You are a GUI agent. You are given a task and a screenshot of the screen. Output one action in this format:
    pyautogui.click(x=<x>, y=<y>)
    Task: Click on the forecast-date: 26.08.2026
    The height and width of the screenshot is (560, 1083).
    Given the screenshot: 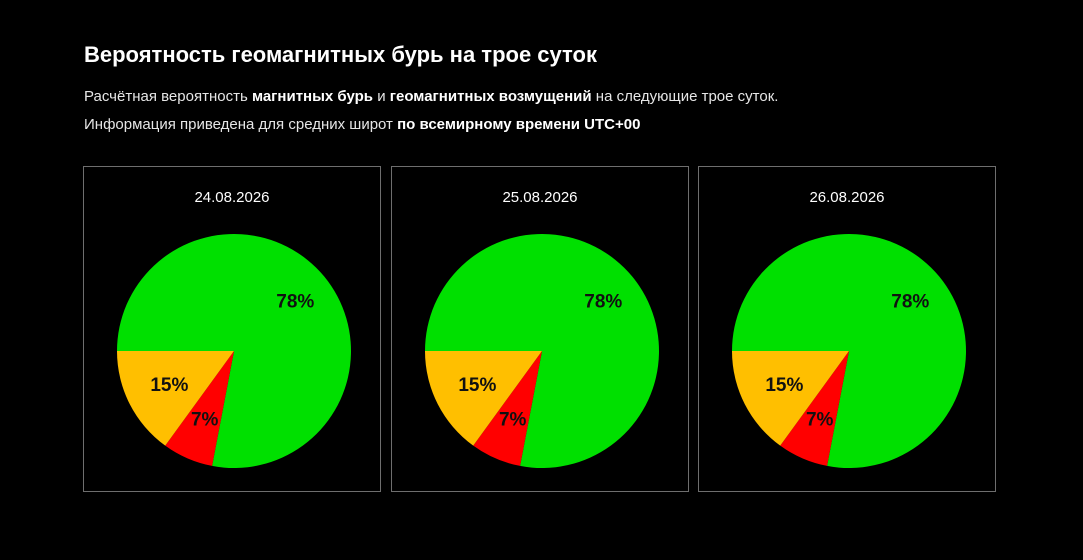 What is the action you would take?
    pyautogui.click(x=847, y=197)
    